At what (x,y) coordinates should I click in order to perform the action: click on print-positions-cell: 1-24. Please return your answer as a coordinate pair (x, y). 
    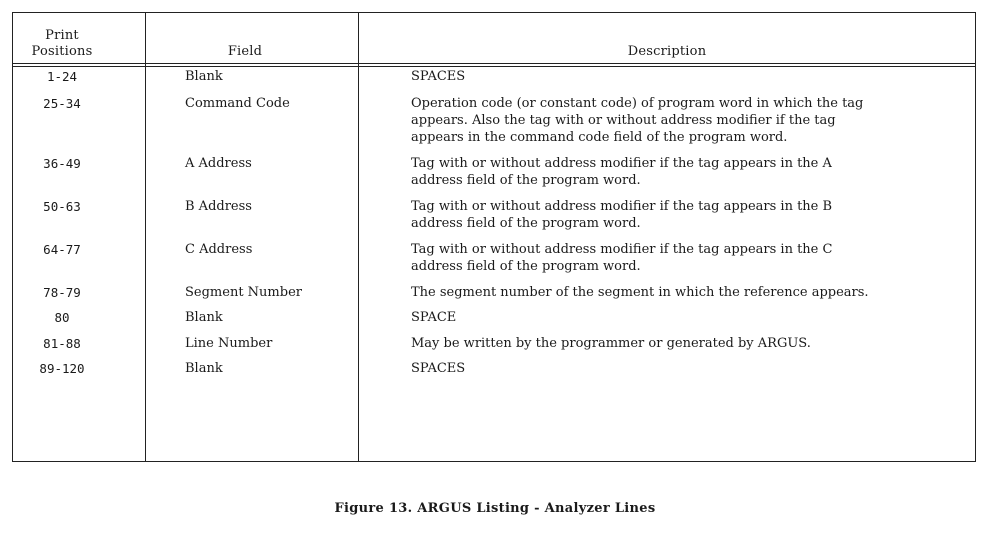
    Looking at the image, I should click on (62, 76).